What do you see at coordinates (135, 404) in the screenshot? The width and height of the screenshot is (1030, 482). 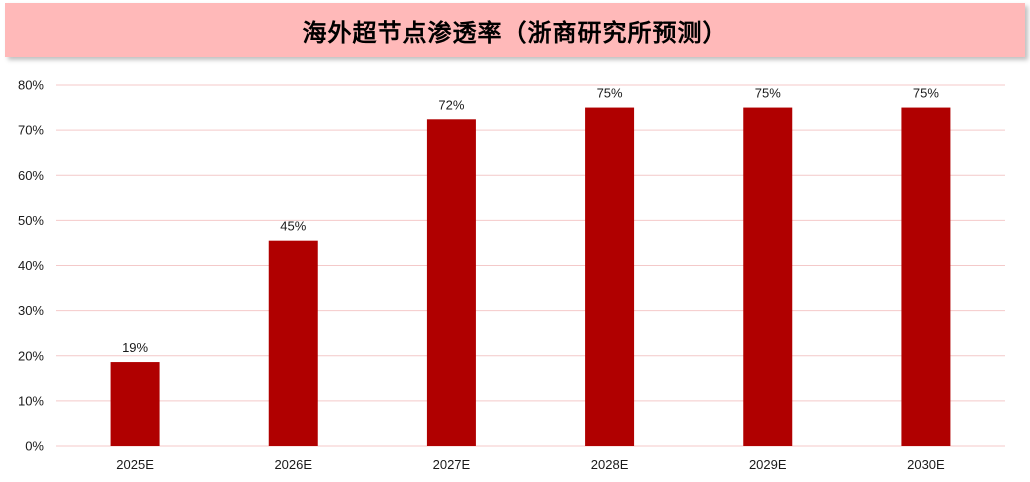 I see `bar-2025E` at bounding box center [135, 404].